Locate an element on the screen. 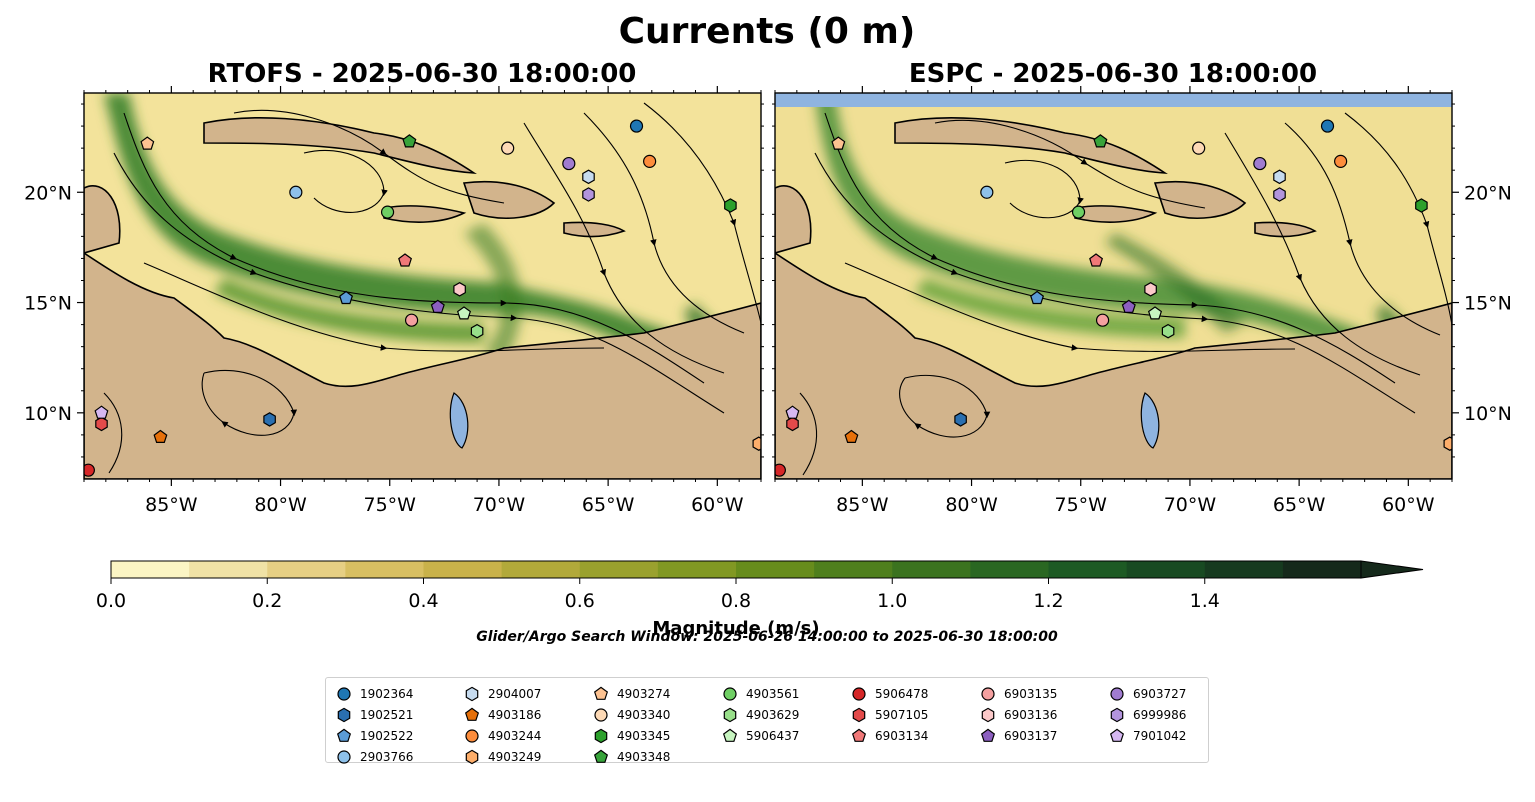  colorbar-tick-label: 0.4 is located at coordinates (423, 601).